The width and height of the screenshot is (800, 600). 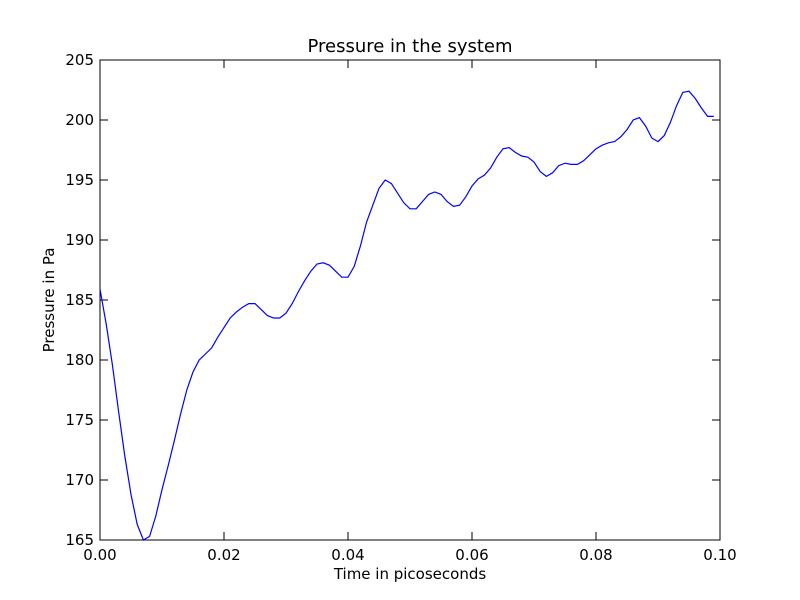 What do you see at coordinates (49, 300) in the screenshot?
I see `y-axis-label: Pressure in Pa` at bounding box center [49, 300].